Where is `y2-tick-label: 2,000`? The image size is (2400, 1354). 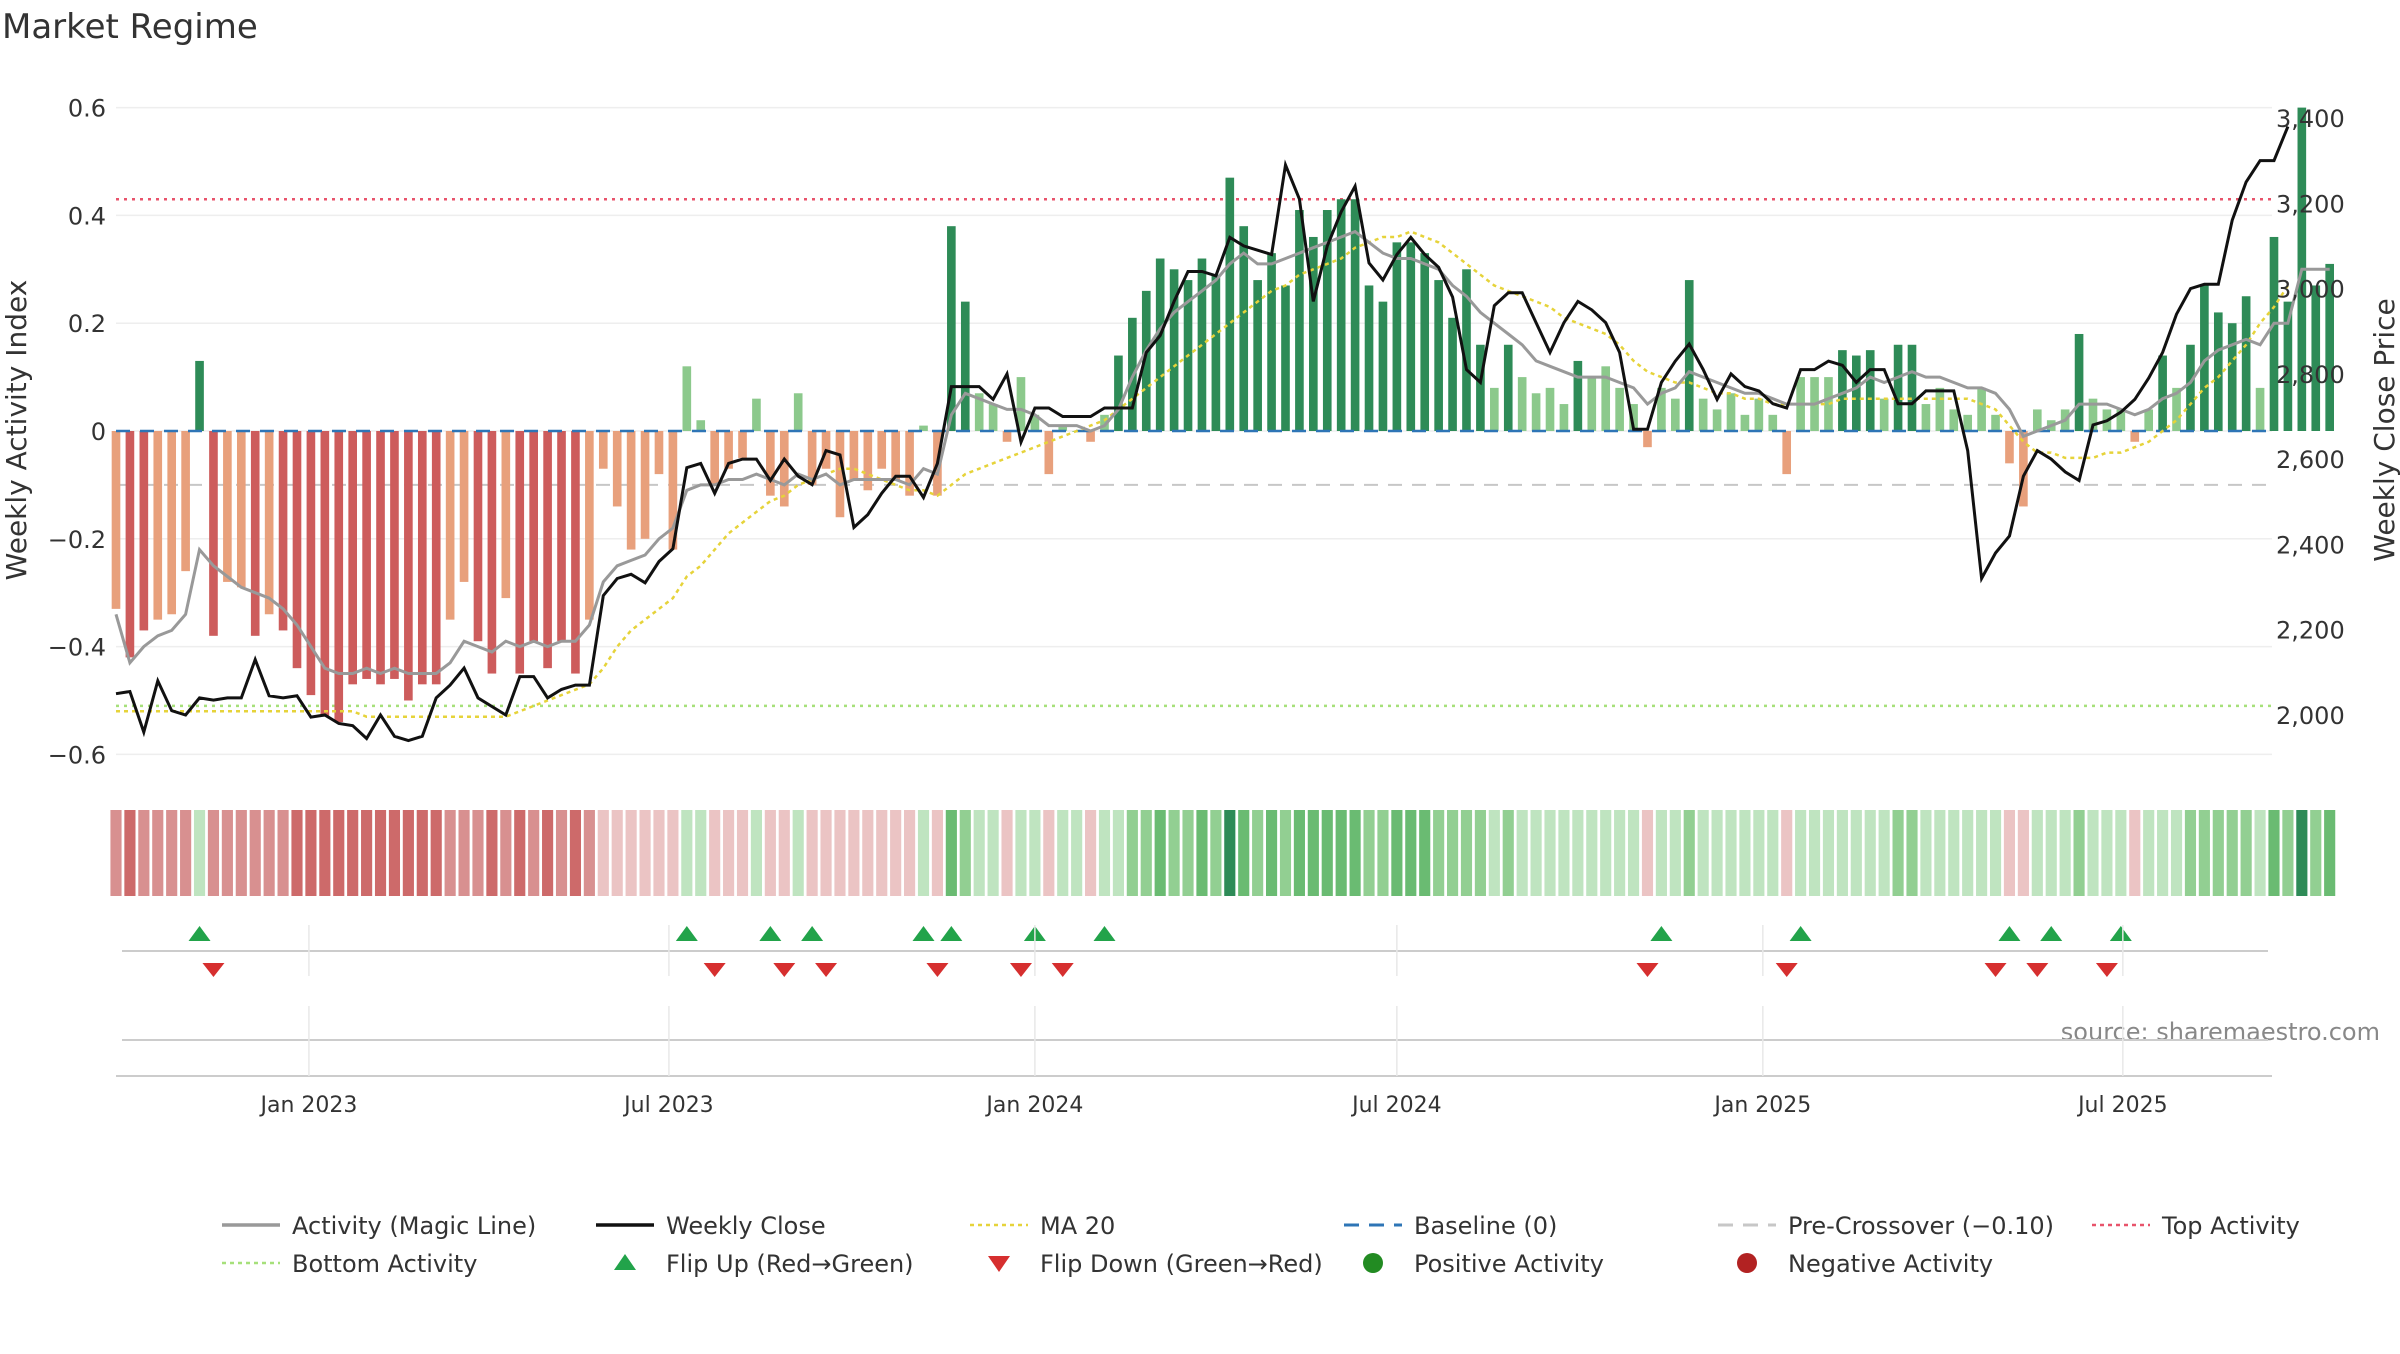 y2-tick-label: 2,000 is located at coordinates (2310, 716).